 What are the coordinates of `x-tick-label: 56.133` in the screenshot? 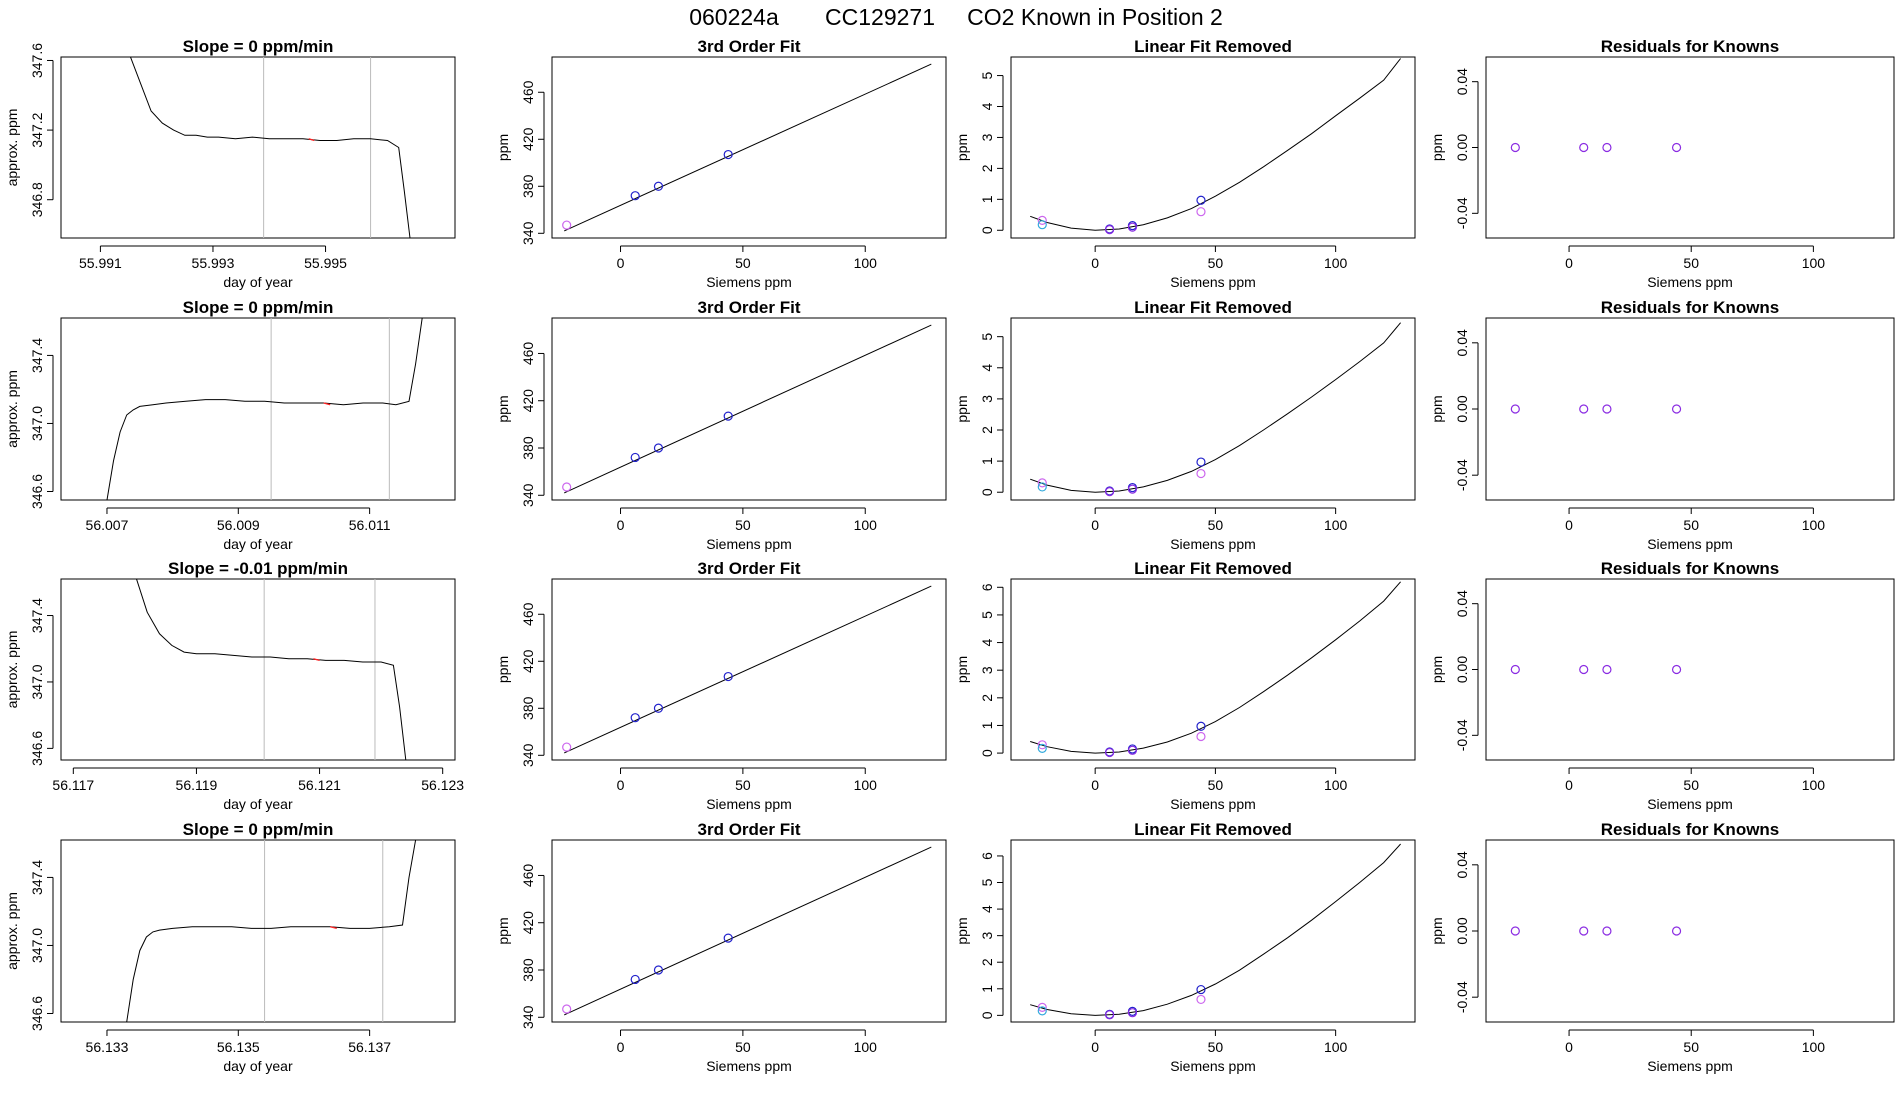 It's located at (107, 1047).